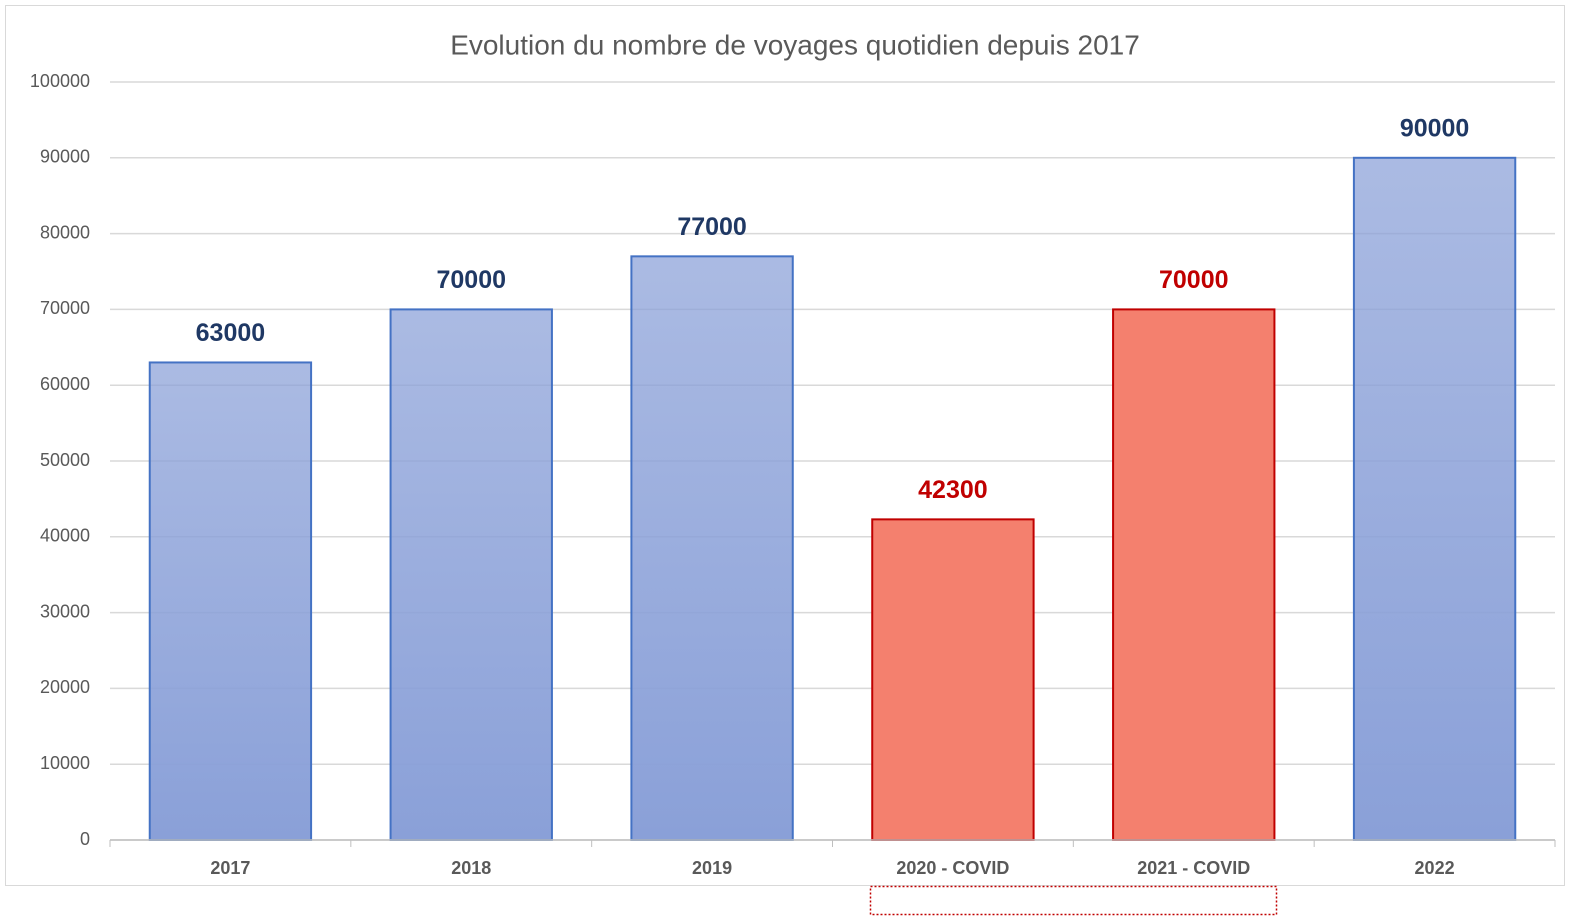  What do you see at coordinates (1435, 868) in the screenshot?
I see `x-tick-label: 2022` at bounding box center [1435, 868].